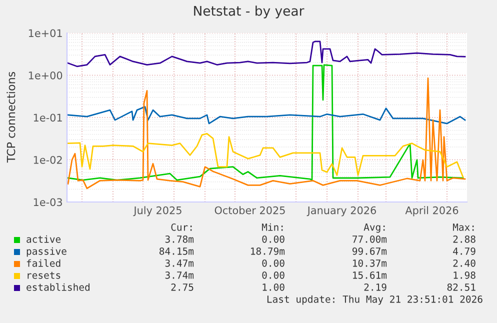 This screenshot has width=497, height=323. I want to click on text: 3.47m, so click(179, 263).